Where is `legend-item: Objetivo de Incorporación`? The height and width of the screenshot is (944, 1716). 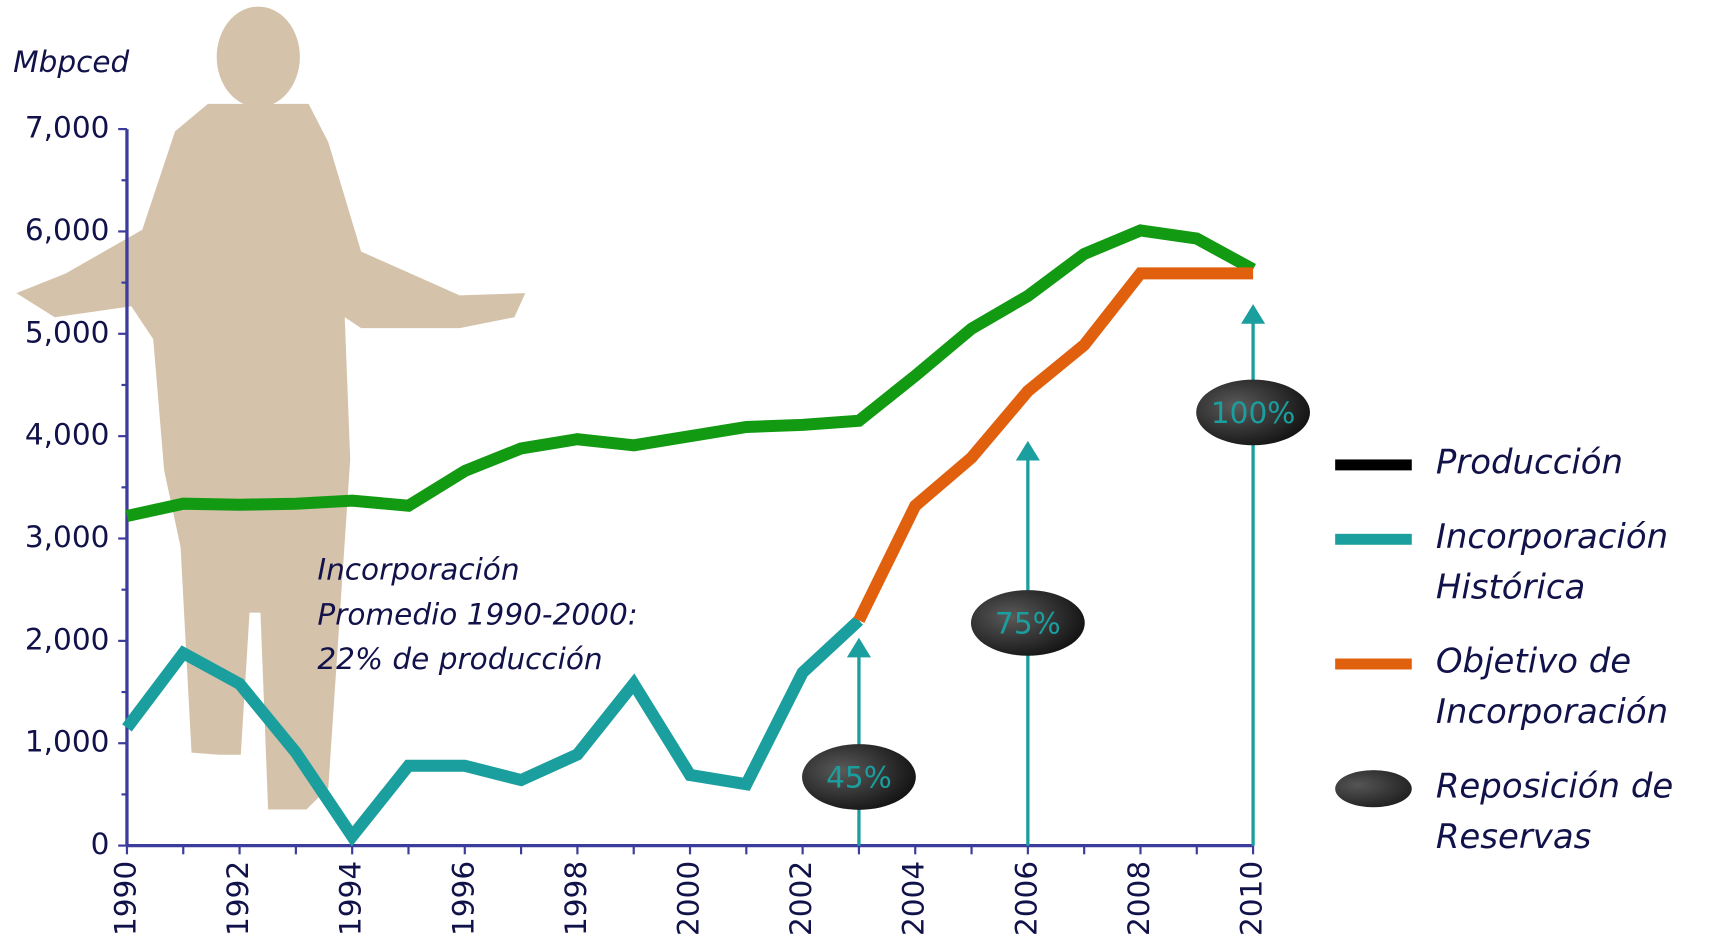
legend-item: Objetivo de Incorporación is located at coordinates (1524, 687).